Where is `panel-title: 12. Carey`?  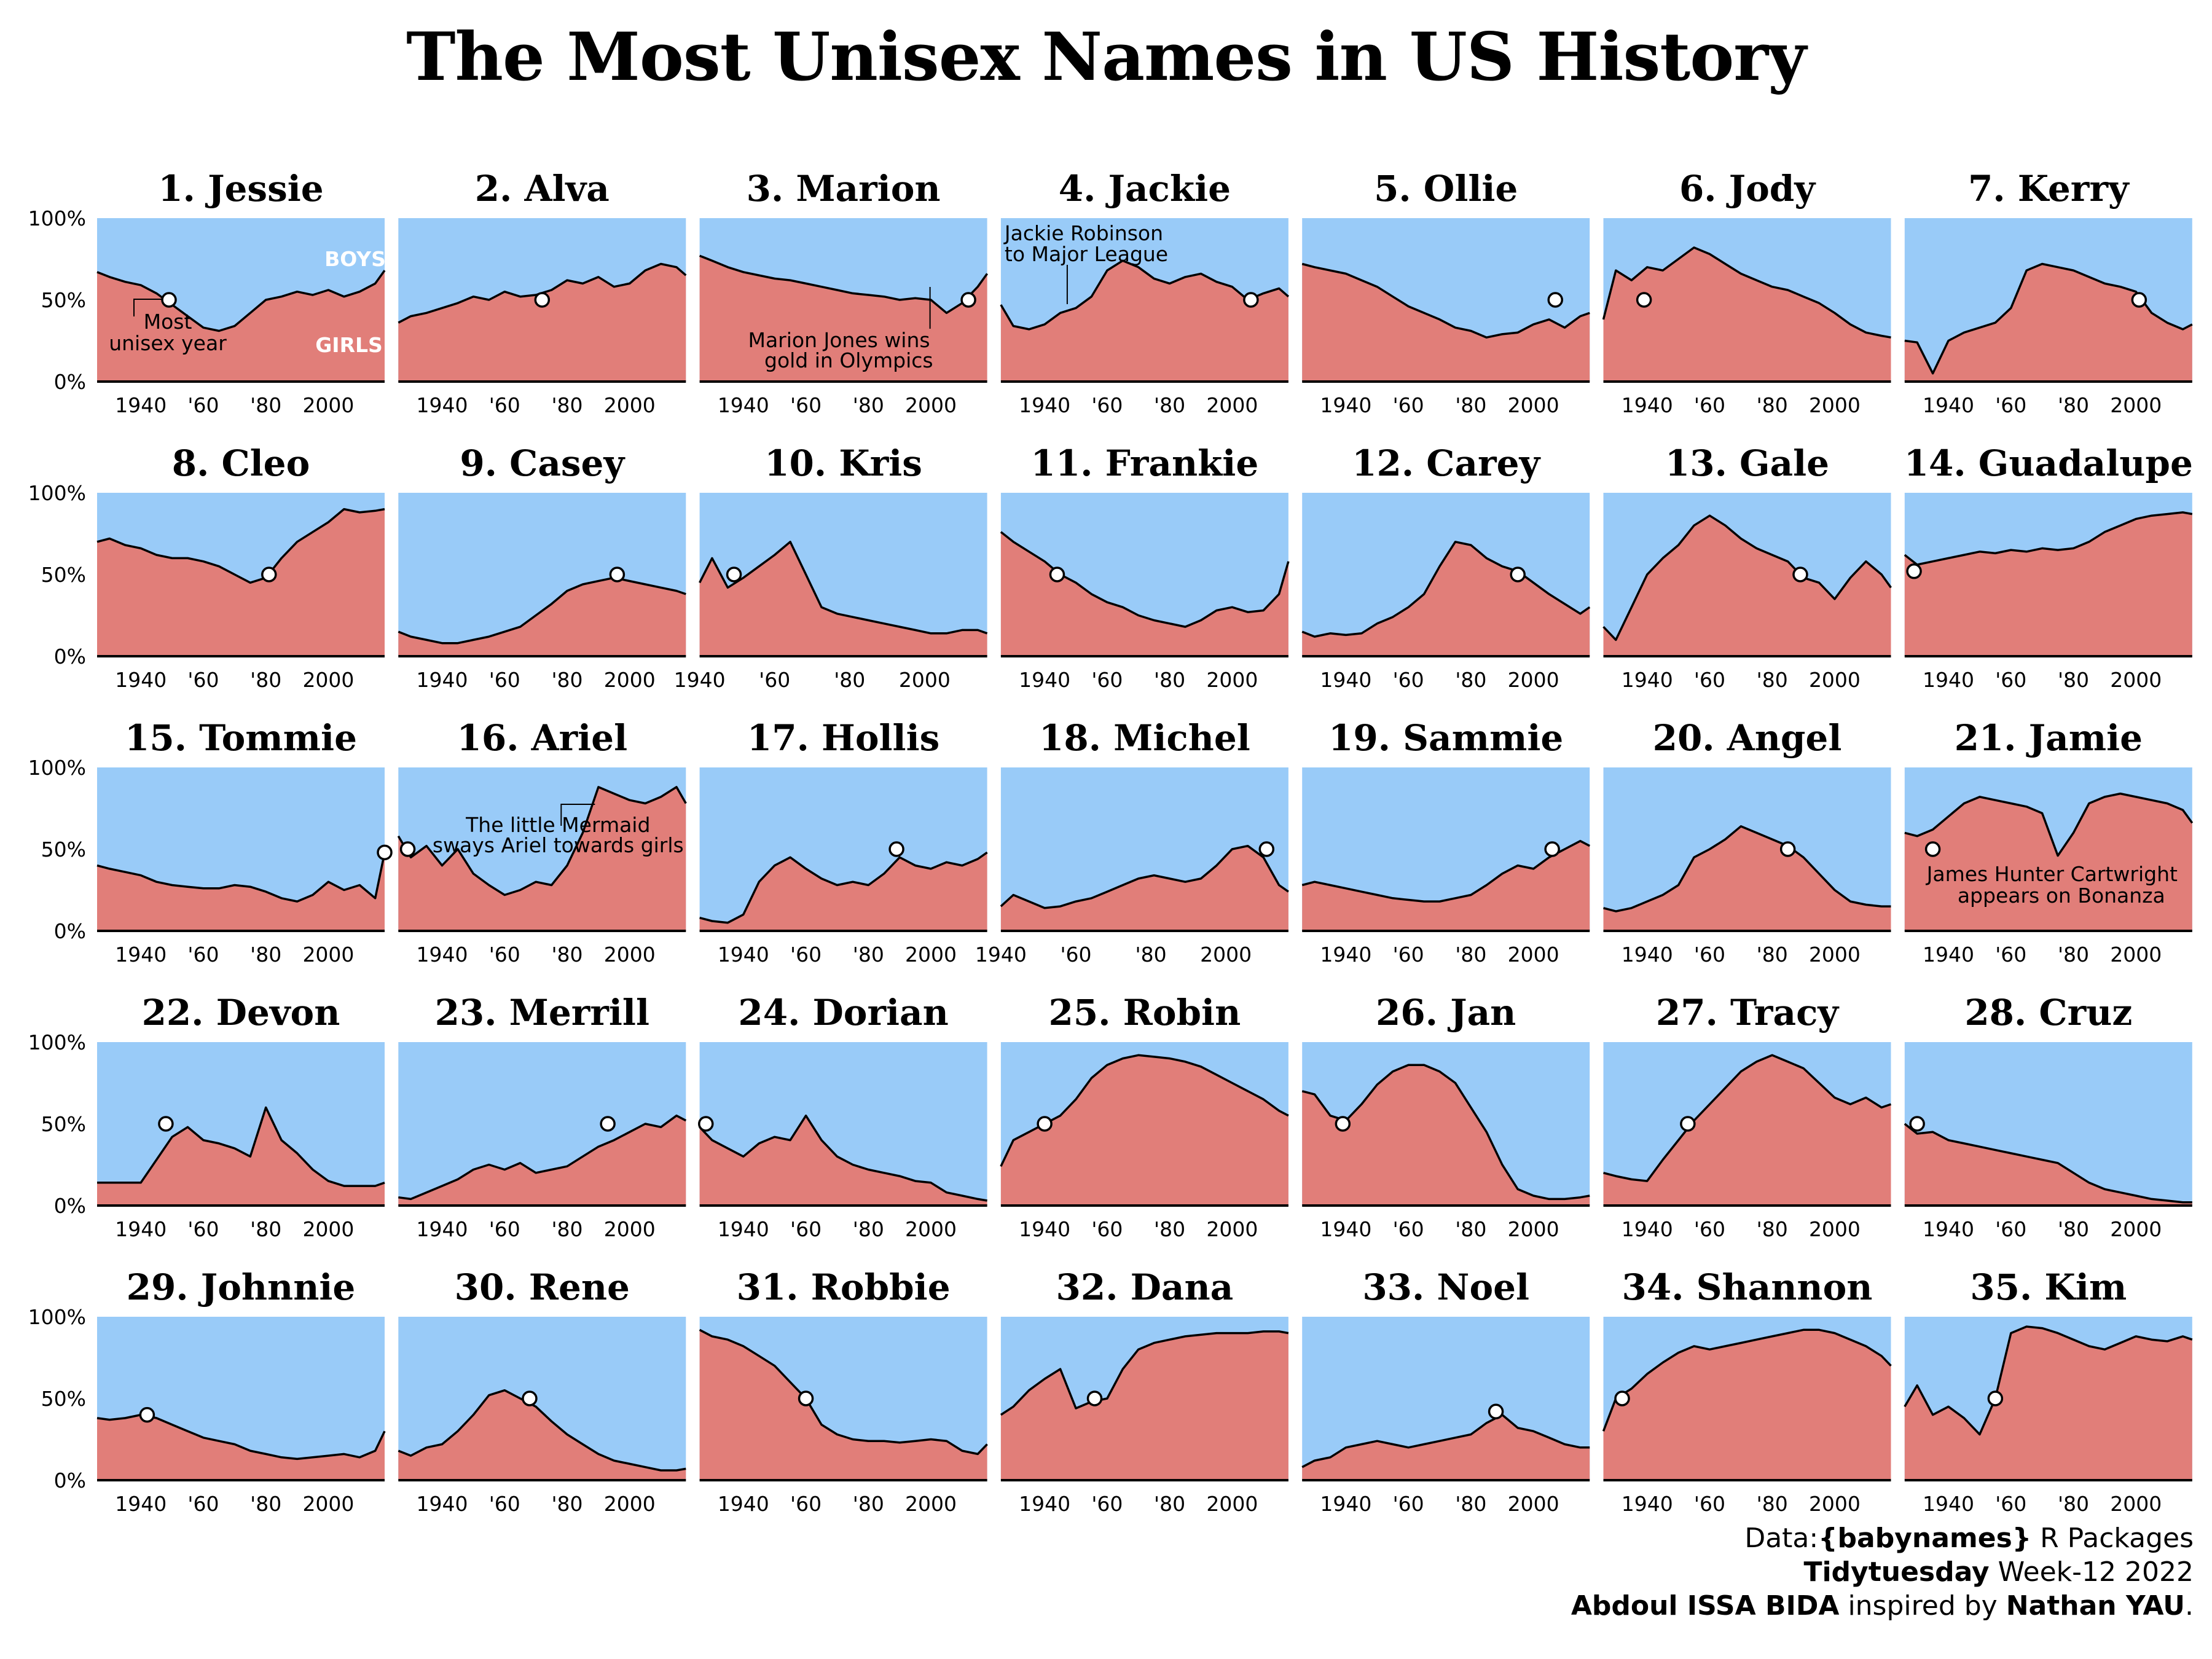
panel-title: 12. Carey is located at coordinates (1446, 463).